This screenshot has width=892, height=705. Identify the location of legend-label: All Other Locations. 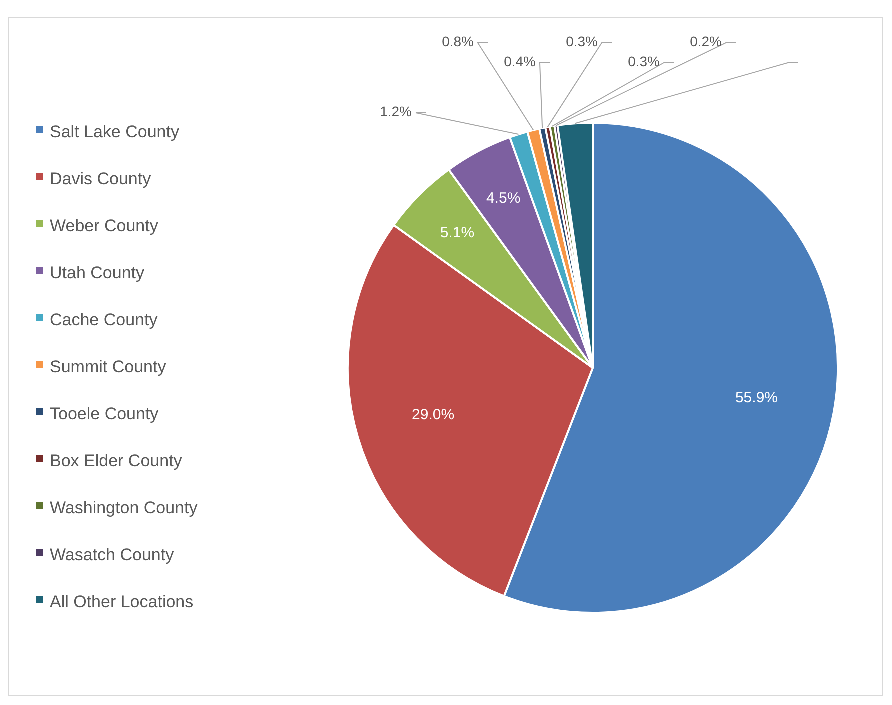
(122, 602).